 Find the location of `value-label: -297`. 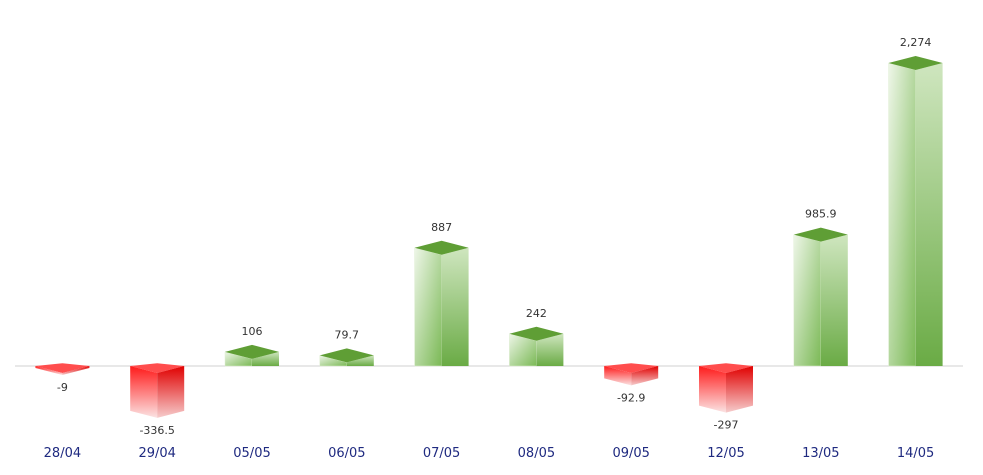

value-label: -297 is located at coordinates (726, 425).